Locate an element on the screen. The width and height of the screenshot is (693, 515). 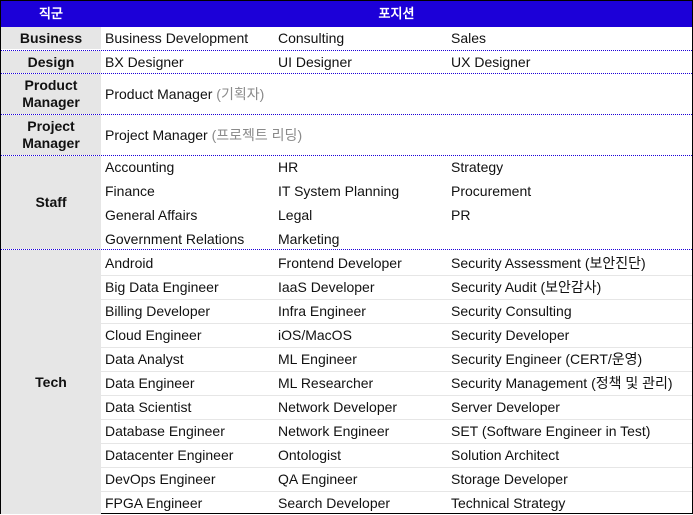
position-cell: Product Manager (기획자) is located at coordinates (184, 94).